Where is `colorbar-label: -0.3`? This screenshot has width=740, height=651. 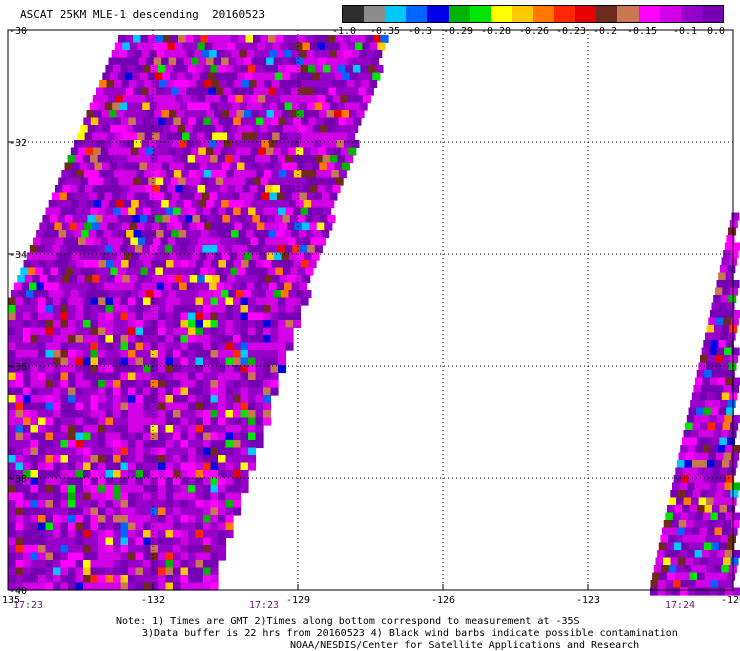
colorbar-label: -0.3 is located at coordinates (420, 31).